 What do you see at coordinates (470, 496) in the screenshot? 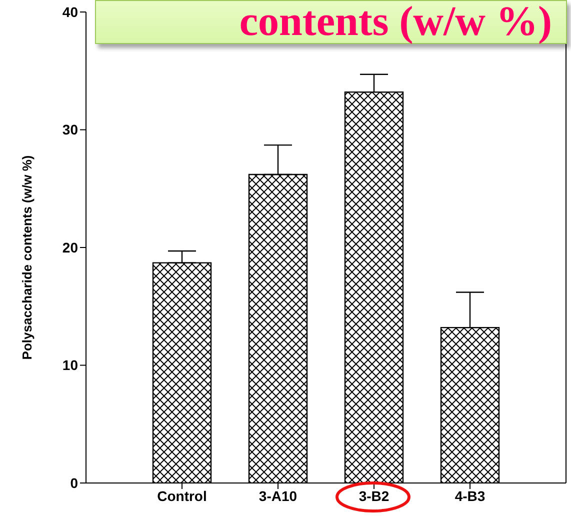
I see `x-tick-label: 4-B3` at bounding box center [470, 496].